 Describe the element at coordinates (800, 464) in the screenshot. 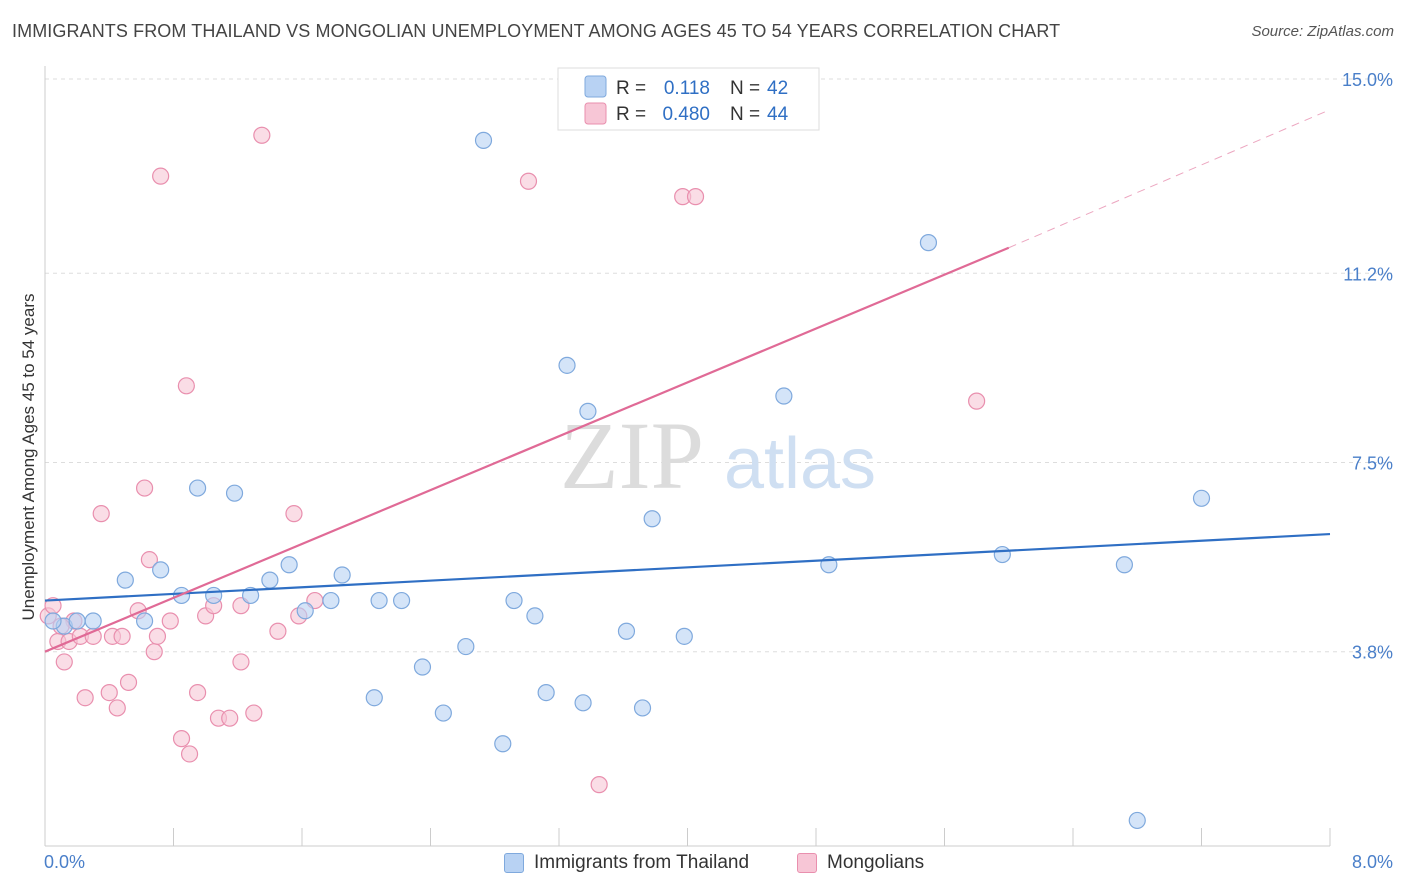

I see `watermark-atlas: atlas` at that location.